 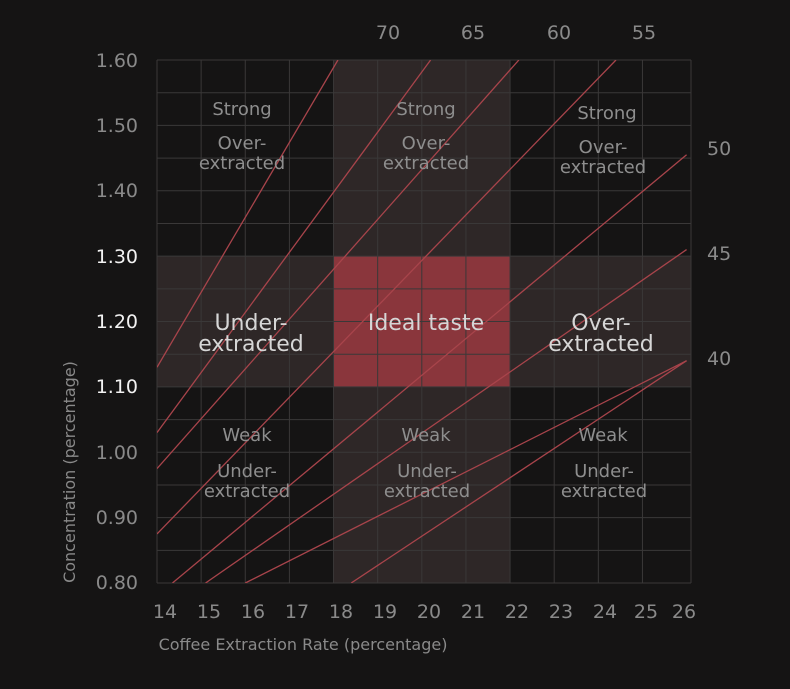 I want to click on x-tick: 14, so click(x=165, y=612).